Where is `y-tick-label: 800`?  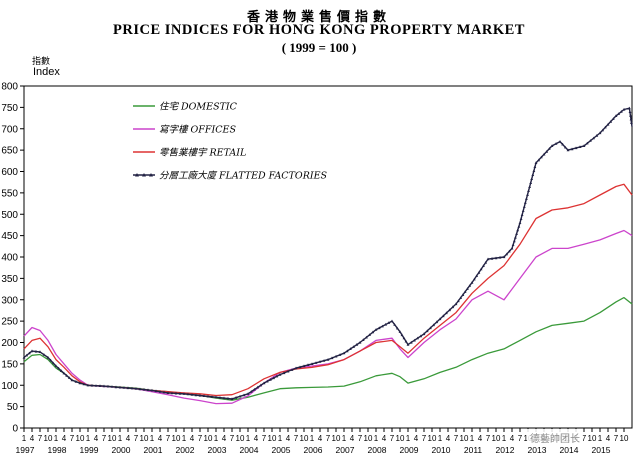
y-tick-label: 800 is located at coordinates (9, 87).